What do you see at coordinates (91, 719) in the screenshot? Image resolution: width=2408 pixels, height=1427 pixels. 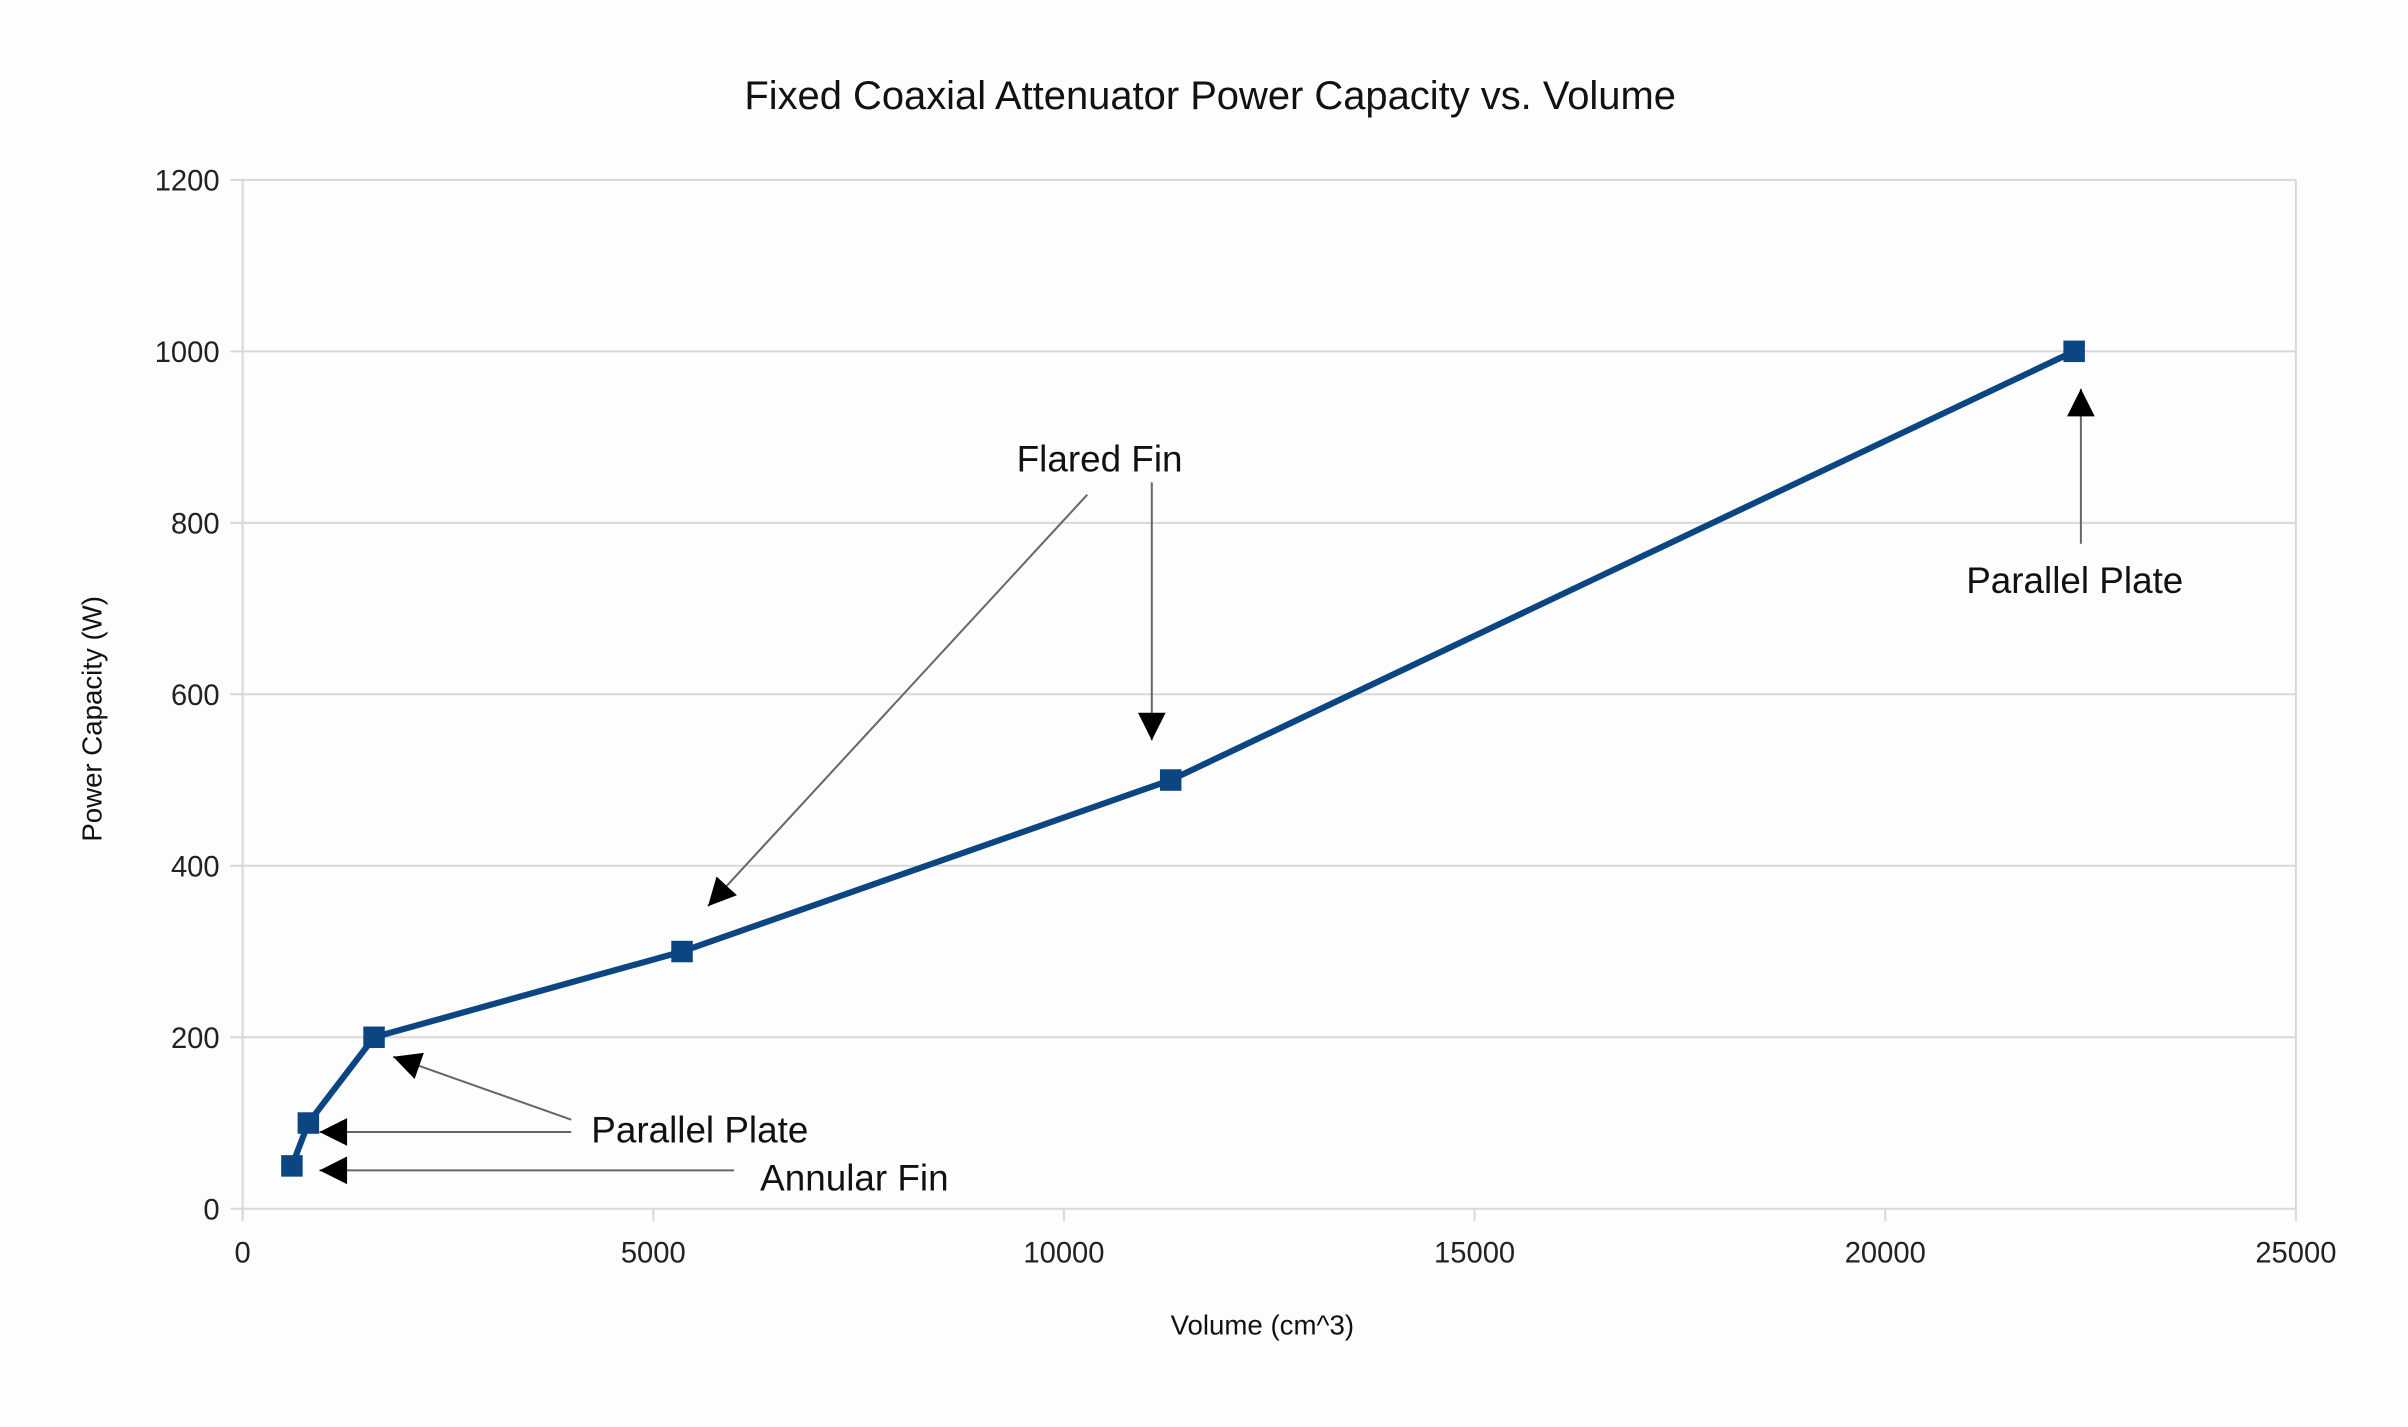 I see `y-axis-label: Power Capacity (W)` at bounding box center [91, 719].